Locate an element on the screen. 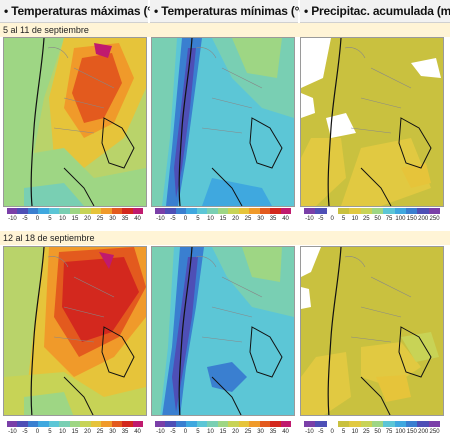 Image resolution: width=450 pixels, height=446 pixels. colorbar-min-temp-week2: -10 -5 0 5 10 15 20 25 30 35 40 is located at coordinates (223, 432).